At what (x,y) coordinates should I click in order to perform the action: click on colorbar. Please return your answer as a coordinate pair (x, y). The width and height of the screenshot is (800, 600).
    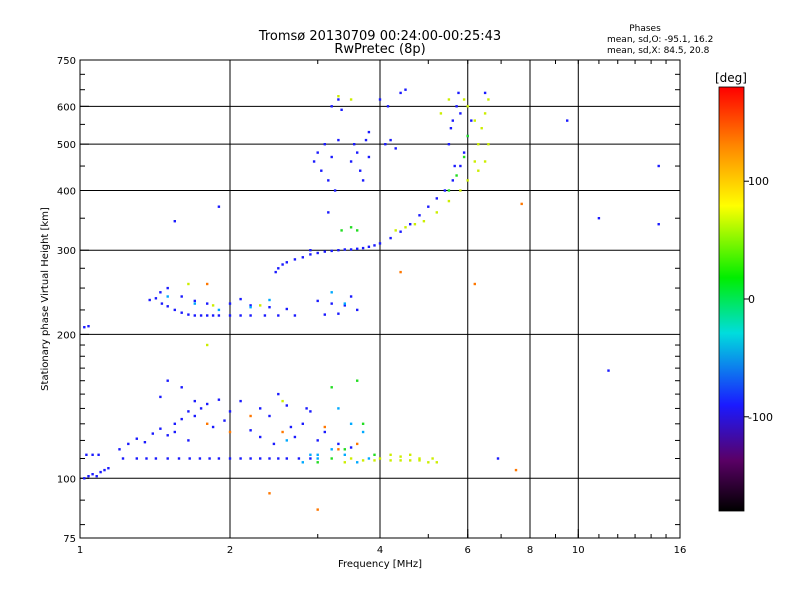
    Looking at the image, I should click on (731, 299).